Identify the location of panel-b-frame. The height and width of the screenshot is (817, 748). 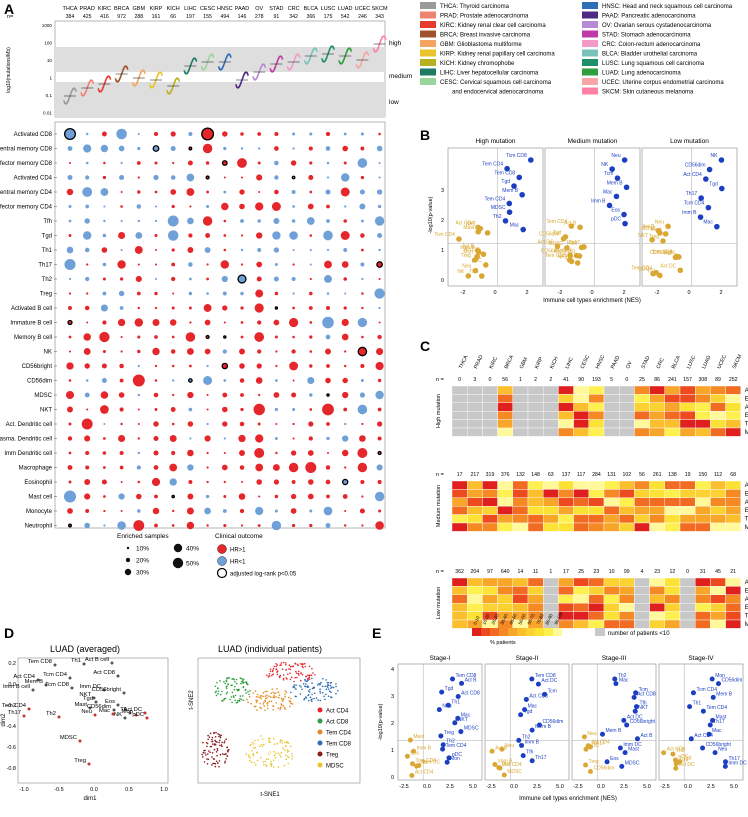
(689, 217).